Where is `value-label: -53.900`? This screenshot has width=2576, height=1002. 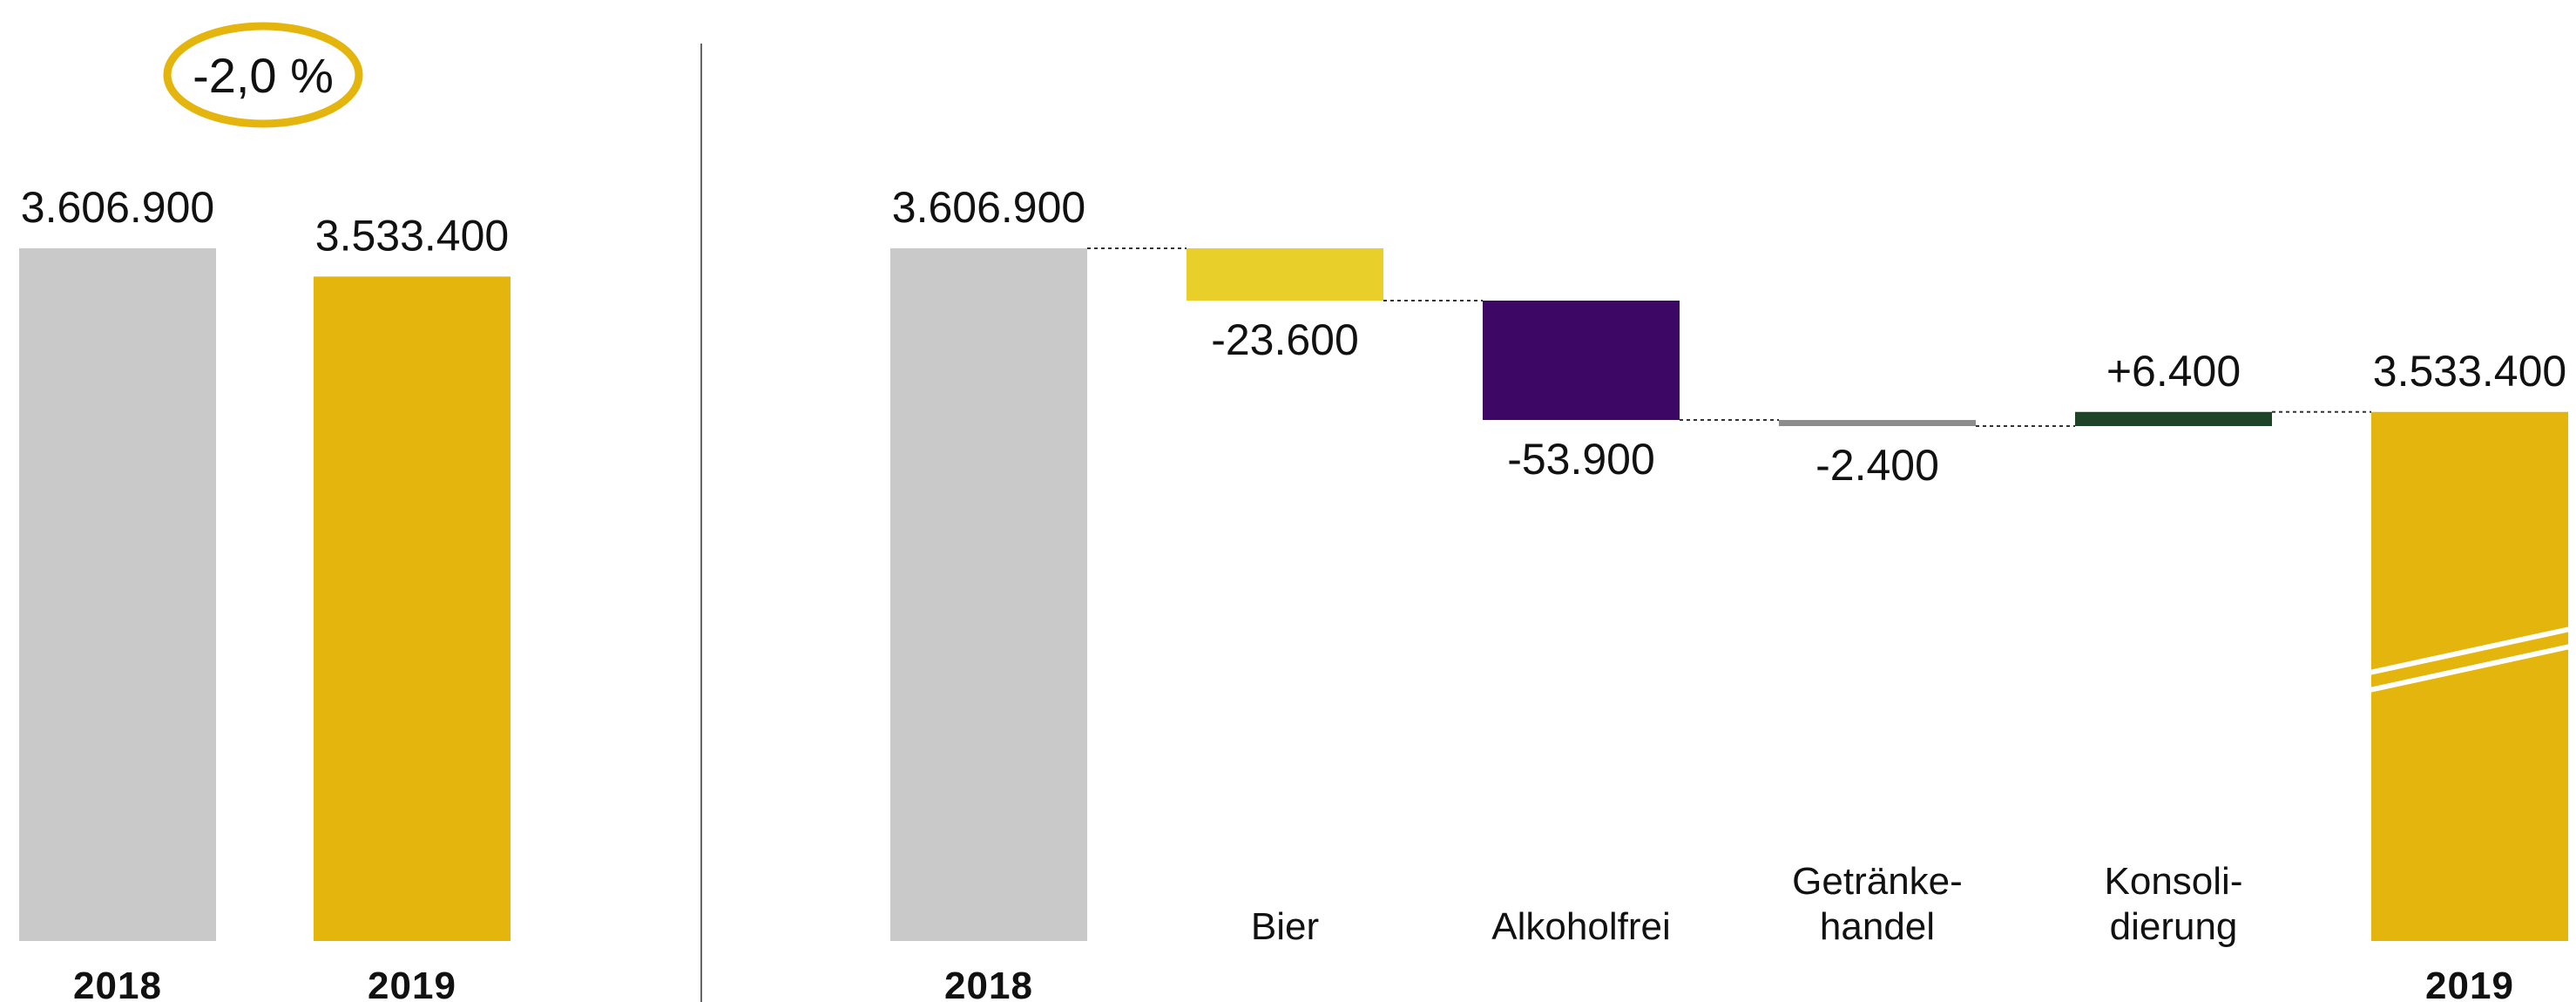
value-label: -53.900 is located at coordinates (1581, 459).